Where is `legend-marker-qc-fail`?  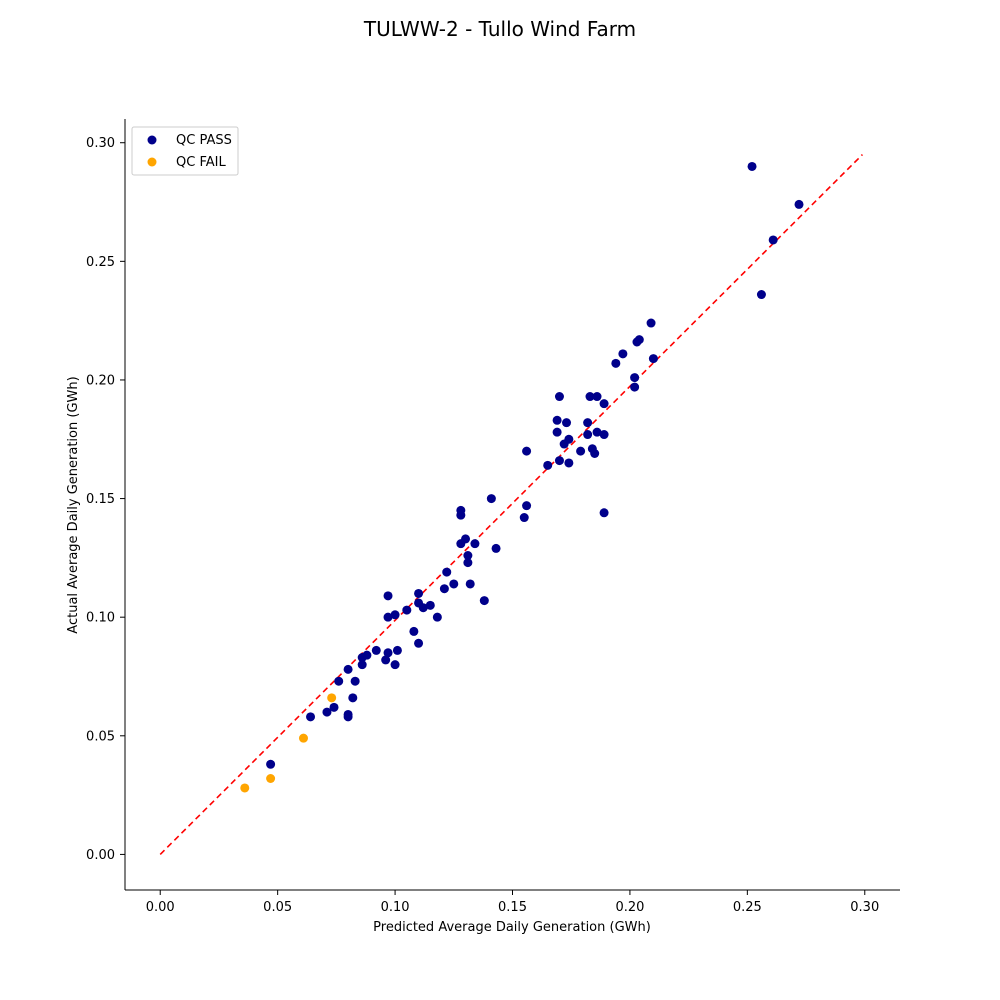
legend-marker-qc-fail is located at coordinates (152, 162).